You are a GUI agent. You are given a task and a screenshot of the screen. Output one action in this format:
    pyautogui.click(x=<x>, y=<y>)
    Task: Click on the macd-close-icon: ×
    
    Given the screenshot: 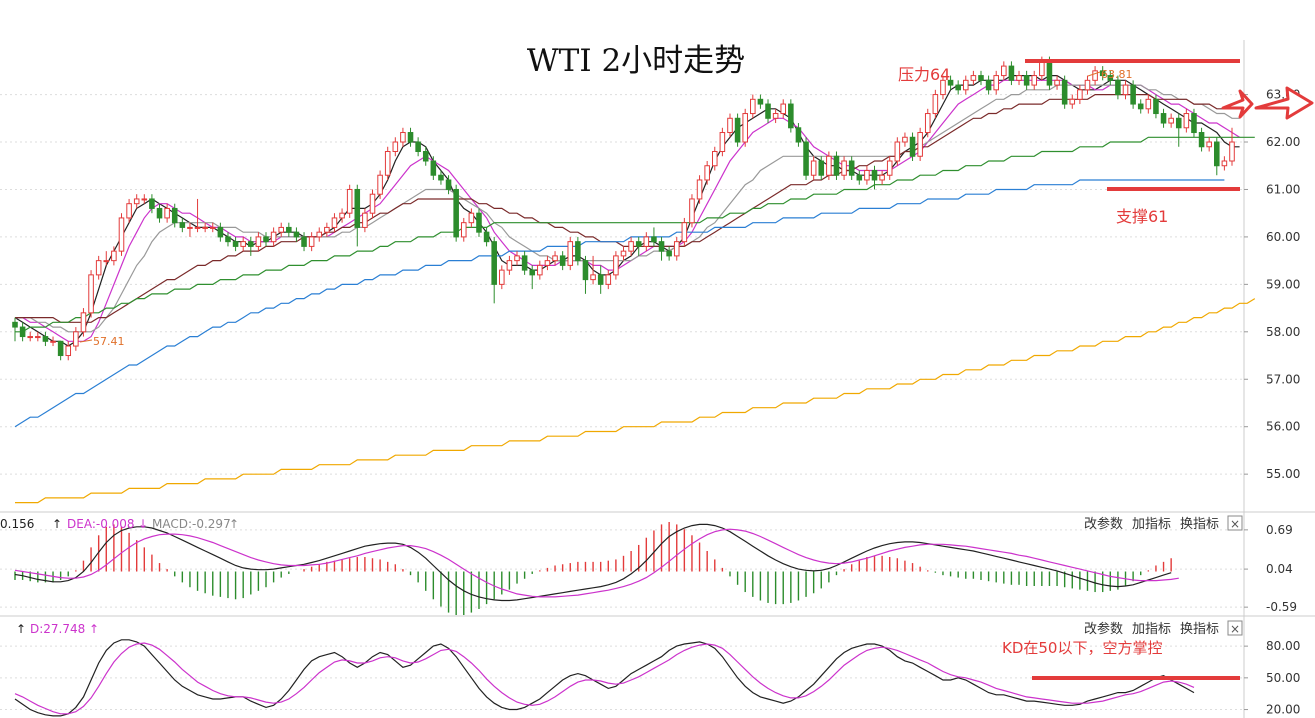 What is the action you would take?
    pyautogui.click(x=1235, y=524)
    